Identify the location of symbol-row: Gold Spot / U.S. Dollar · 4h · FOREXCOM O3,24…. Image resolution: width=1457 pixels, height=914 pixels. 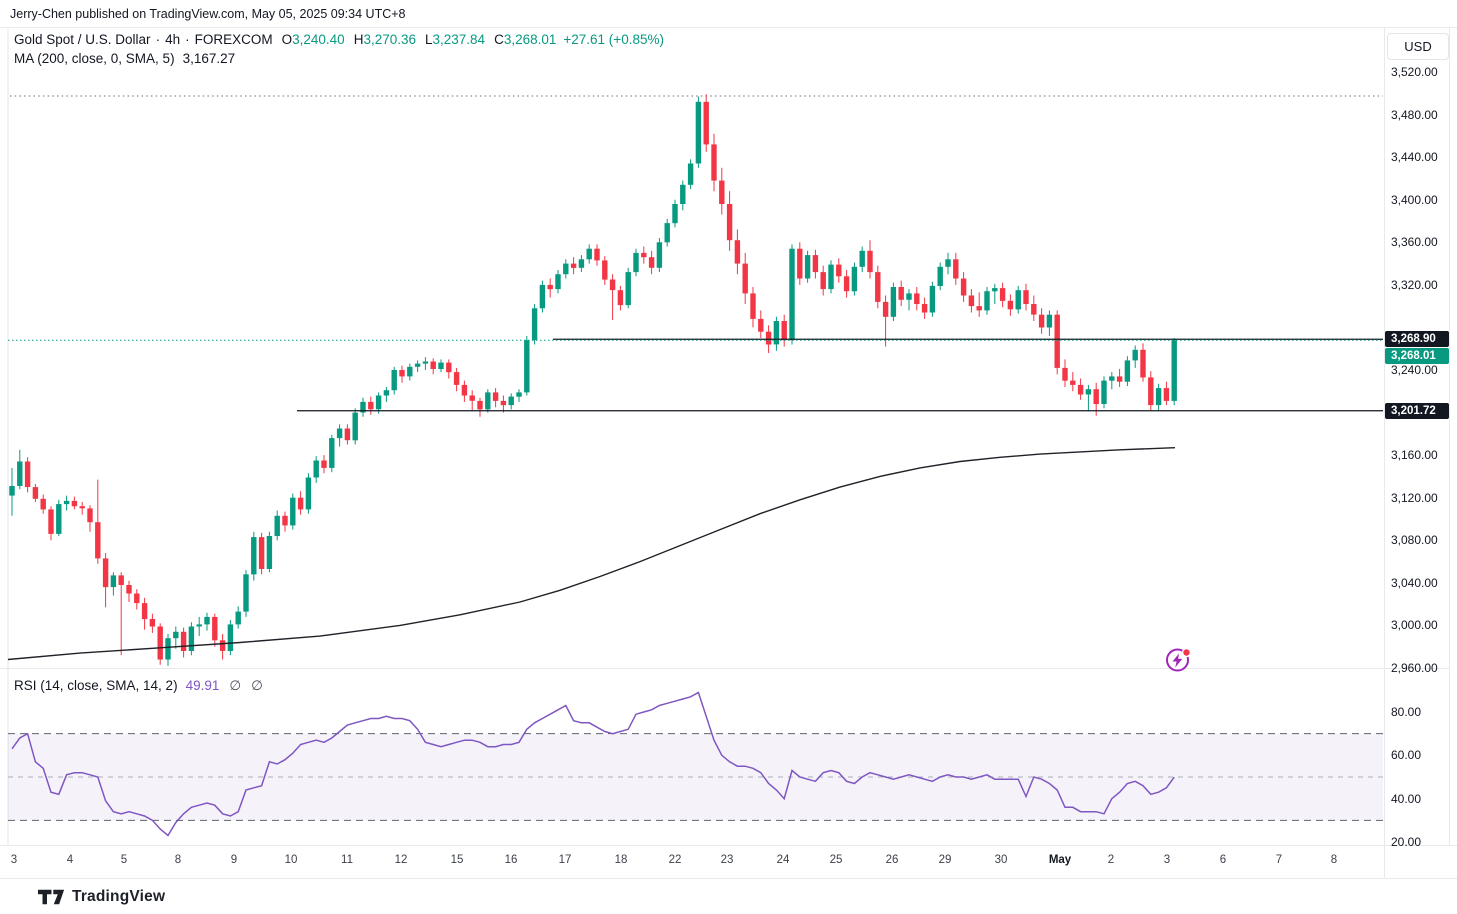
(339, 39).